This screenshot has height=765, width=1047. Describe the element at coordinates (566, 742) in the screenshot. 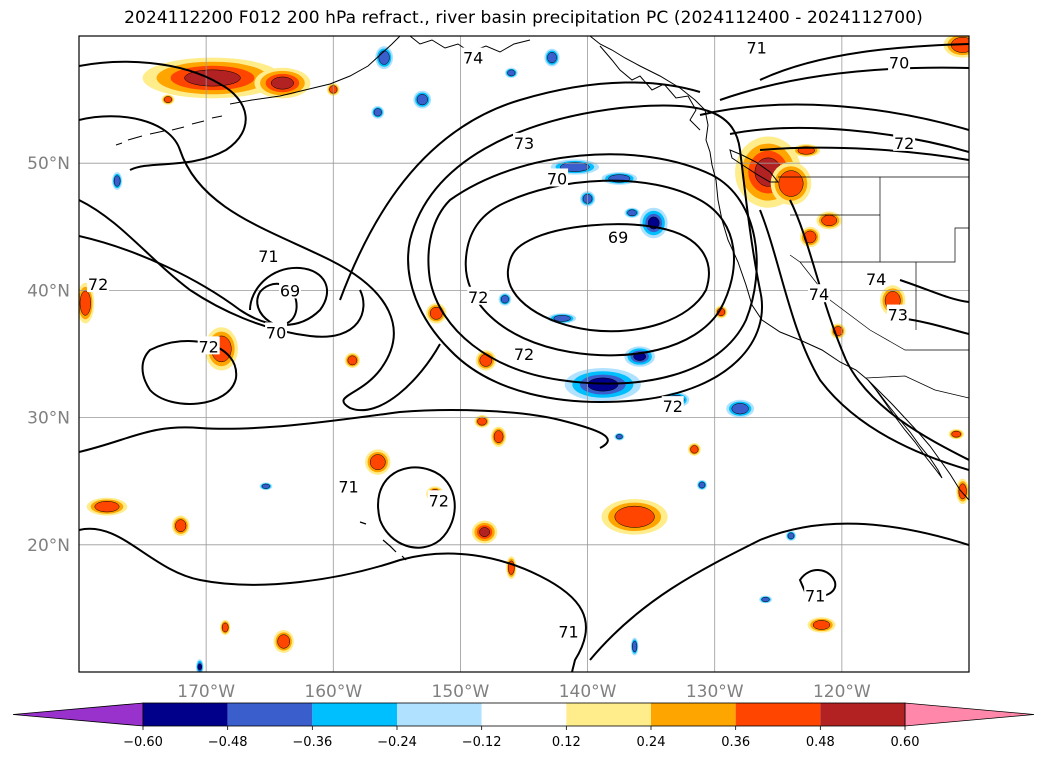

I see `colorbar-tick-label: 0.12` at that location.